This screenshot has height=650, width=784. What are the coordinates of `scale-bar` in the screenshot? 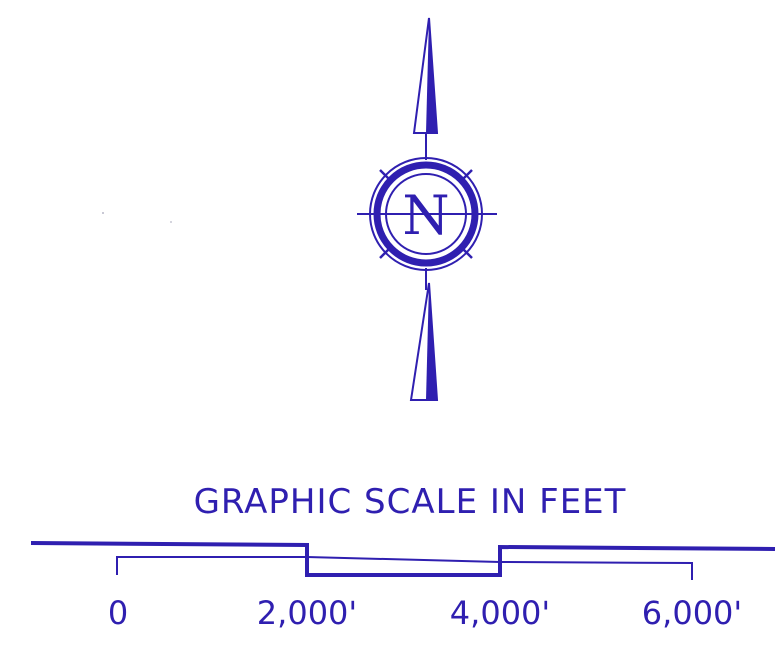 It's located at (403, 560).